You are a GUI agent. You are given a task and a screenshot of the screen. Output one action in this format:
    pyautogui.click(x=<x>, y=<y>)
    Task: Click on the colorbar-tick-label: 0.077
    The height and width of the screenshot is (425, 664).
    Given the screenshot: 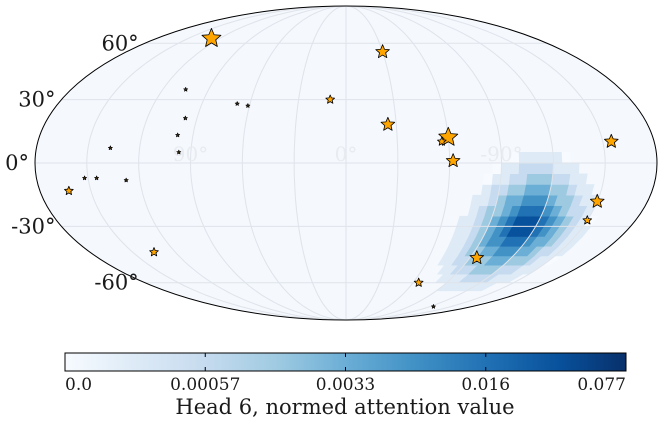 What is the action you would take?
    pyautogui.click(x=601, y=385)
    